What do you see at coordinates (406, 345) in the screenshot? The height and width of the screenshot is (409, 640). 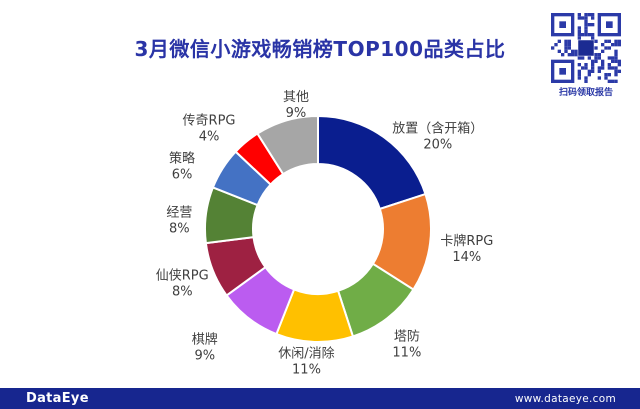 I see `slice-label-2: 塔防 11%` at bounding box center [406, 345].